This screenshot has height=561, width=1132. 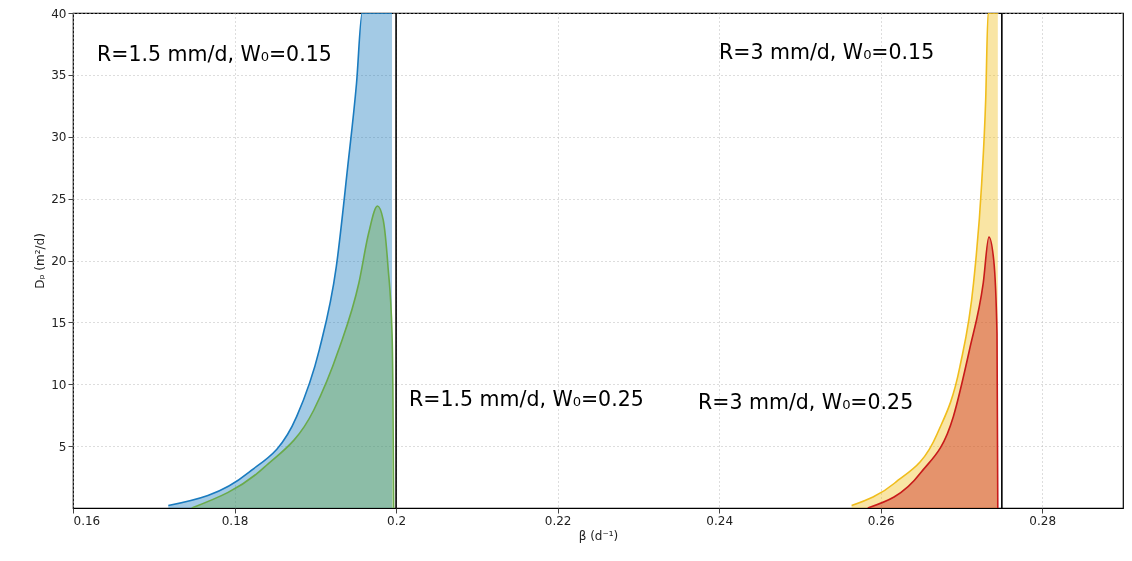 What do you see at coordinates (827, 52) in the screenshot?
I see `annotation: R=3 mm/d, W₀=0.15` at bounding box center [827, 52].